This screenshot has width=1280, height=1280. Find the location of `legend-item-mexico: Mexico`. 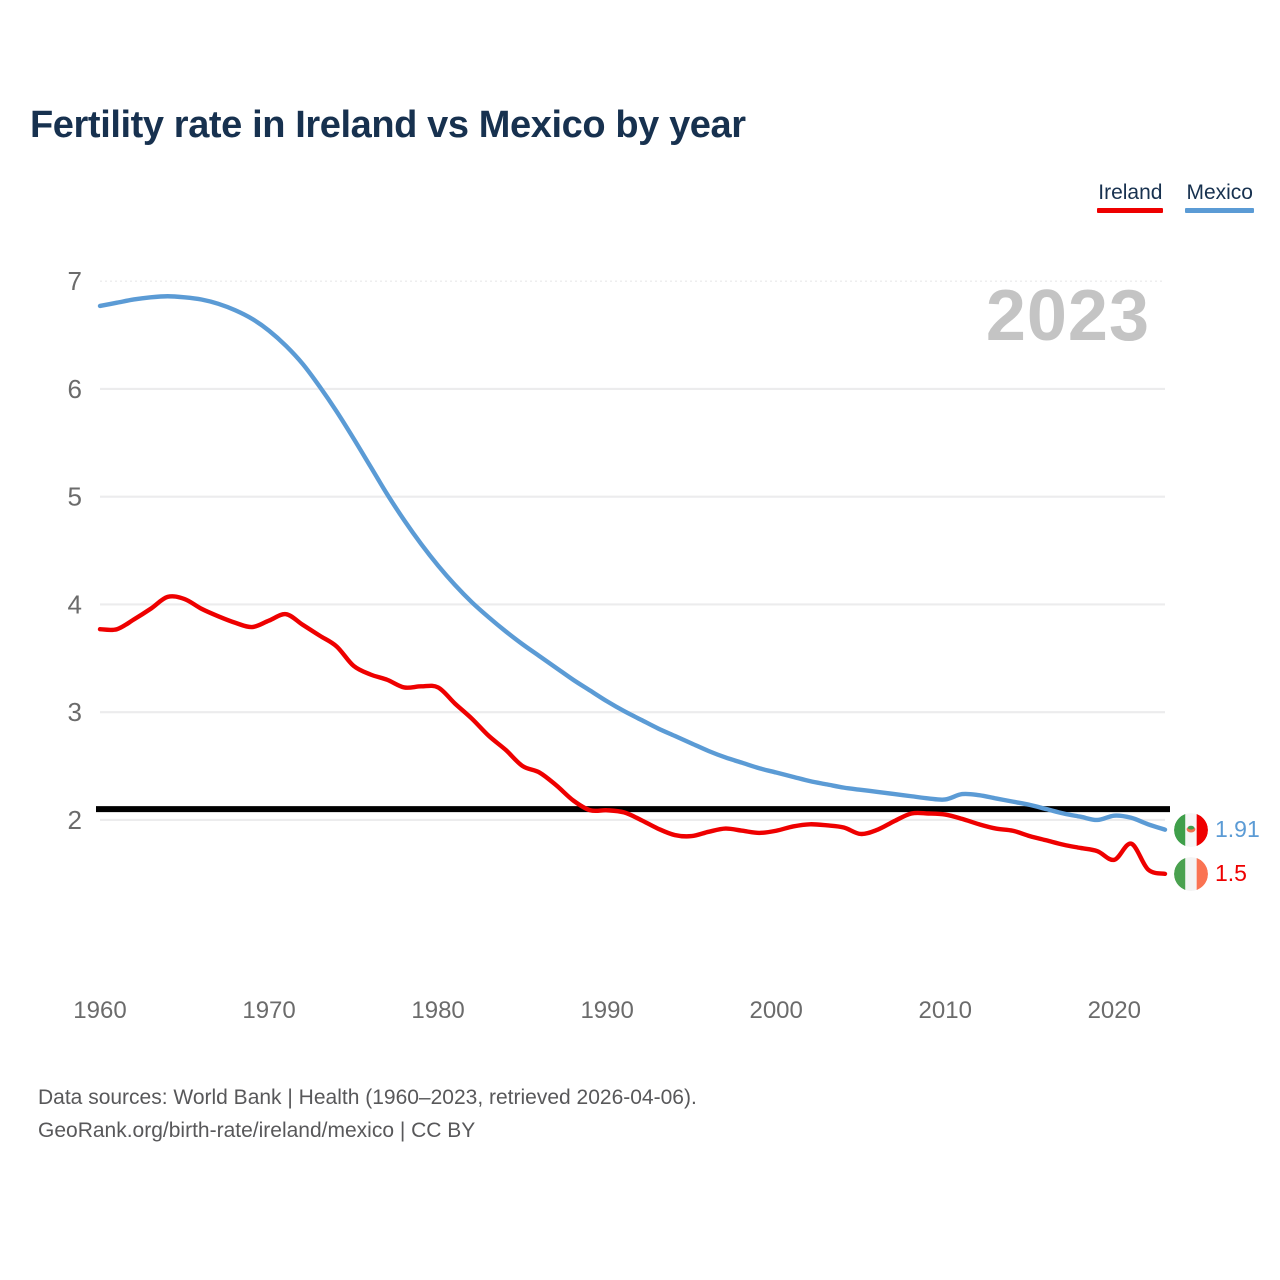

legend-item-mexico: Mexico is located at coordinates (1219, 197).